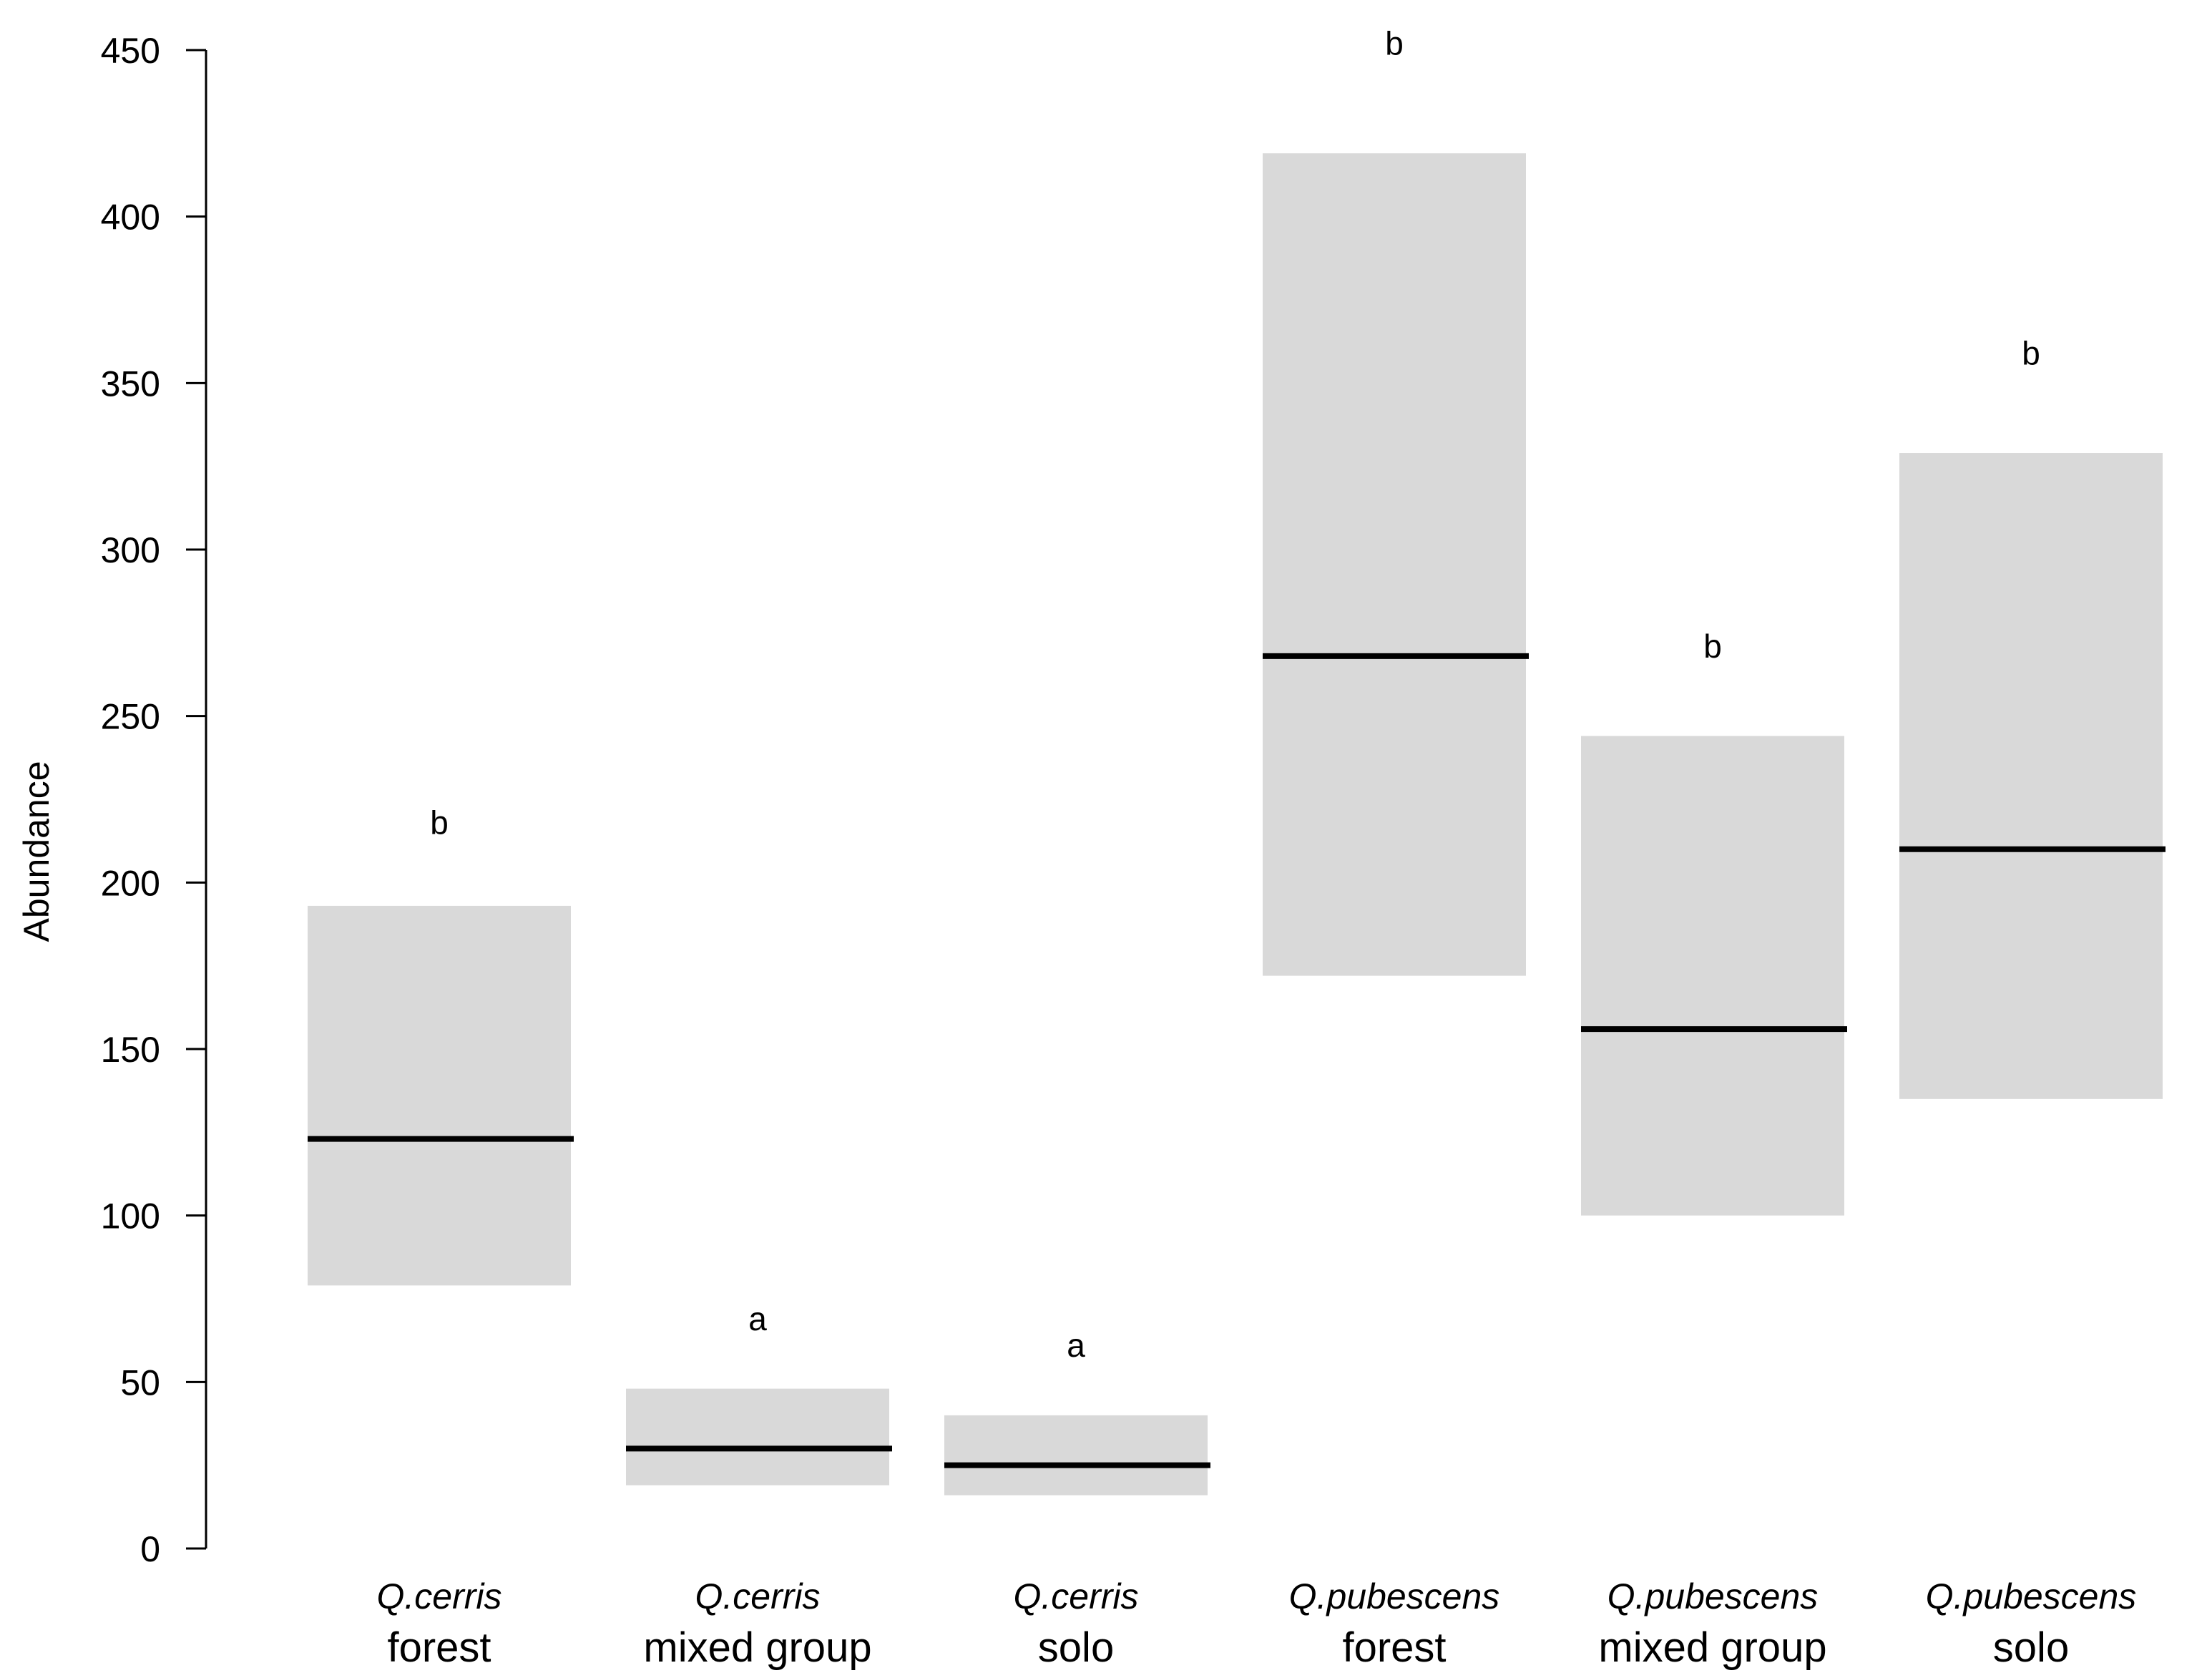 The height and width of the screenshot is (1673, 2212). What do you see at coordinates (36, 851) in the screenshot?
I see `y-axis-label: Abundance` at bounding box center [36, 851].